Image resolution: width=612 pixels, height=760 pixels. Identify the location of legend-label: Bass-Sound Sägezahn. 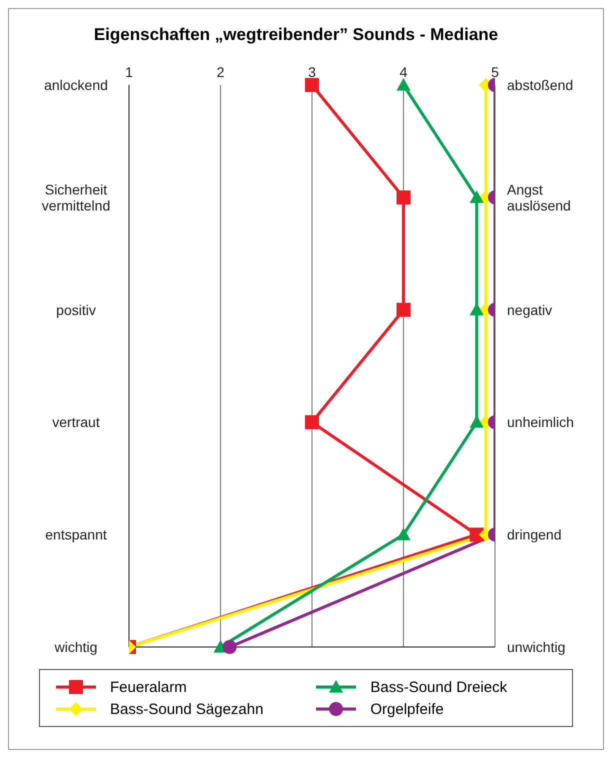
(187, 709).